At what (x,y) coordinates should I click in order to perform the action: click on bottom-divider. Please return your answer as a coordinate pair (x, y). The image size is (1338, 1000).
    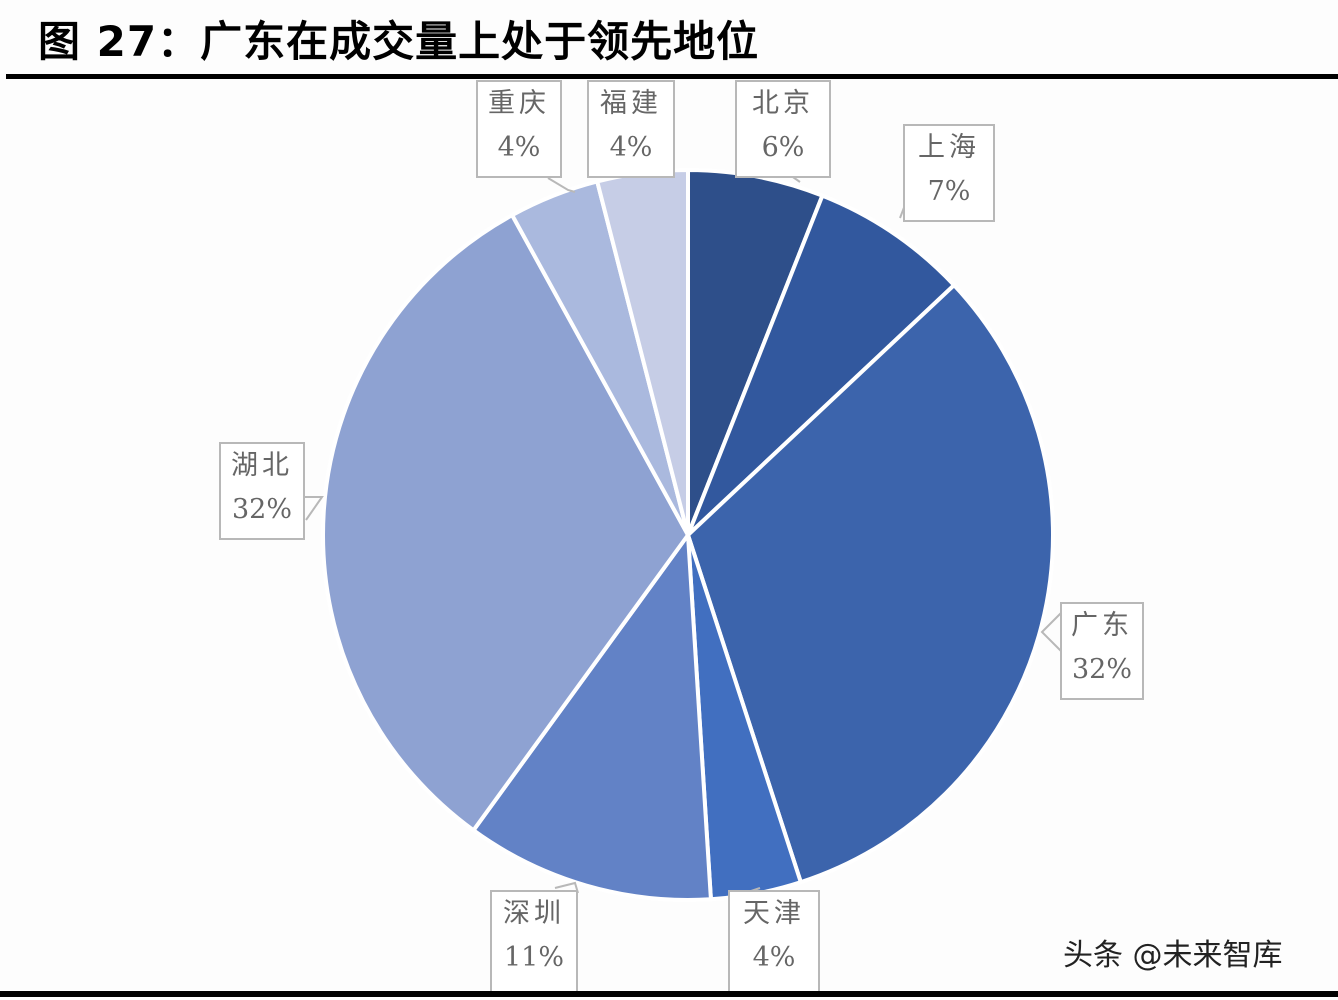
    Looking at the image, I should click on (669, 994).